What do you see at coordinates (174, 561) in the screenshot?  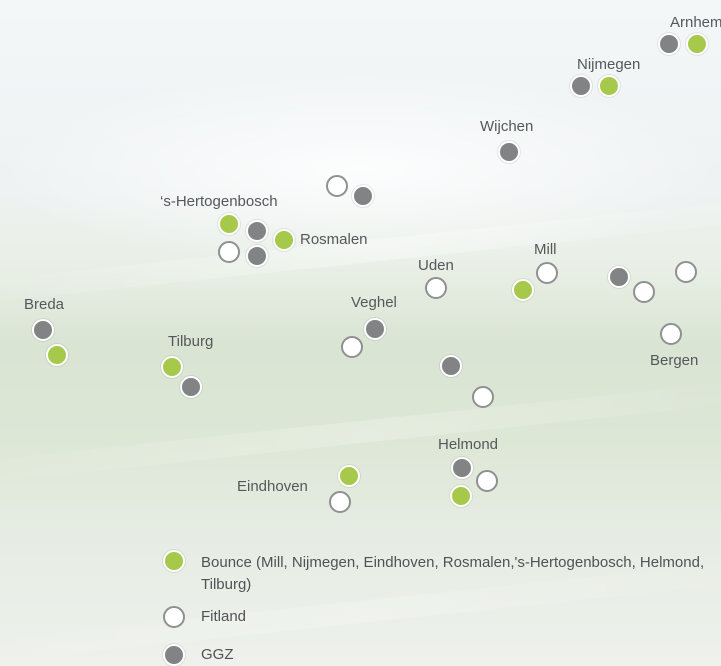 I see `bounce-swatch-icon` at bounding box center [174, 561].